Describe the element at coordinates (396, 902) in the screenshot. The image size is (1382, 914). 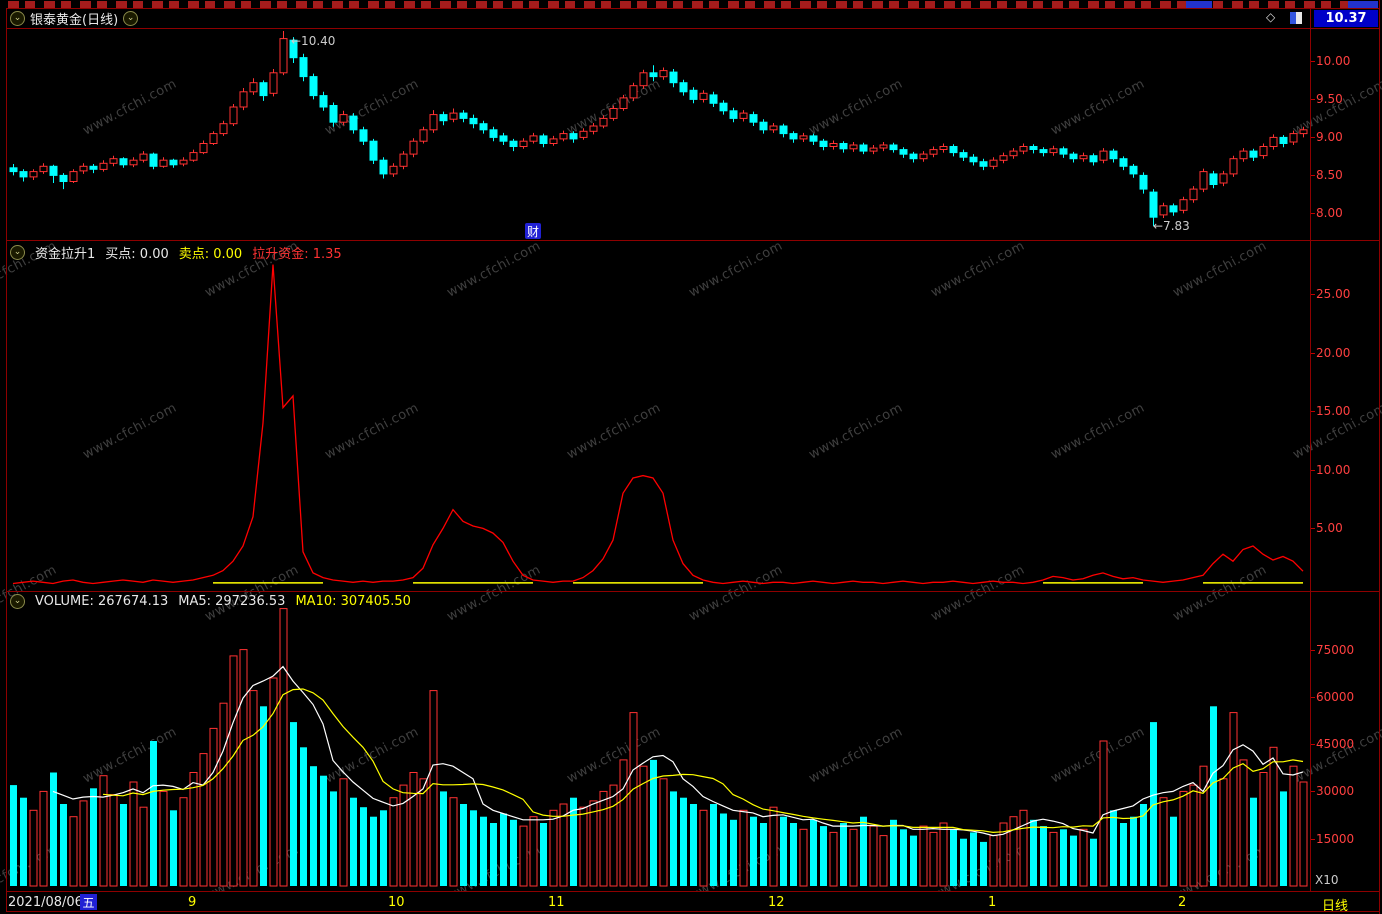
I see `month-tick-label: 10` at that location.